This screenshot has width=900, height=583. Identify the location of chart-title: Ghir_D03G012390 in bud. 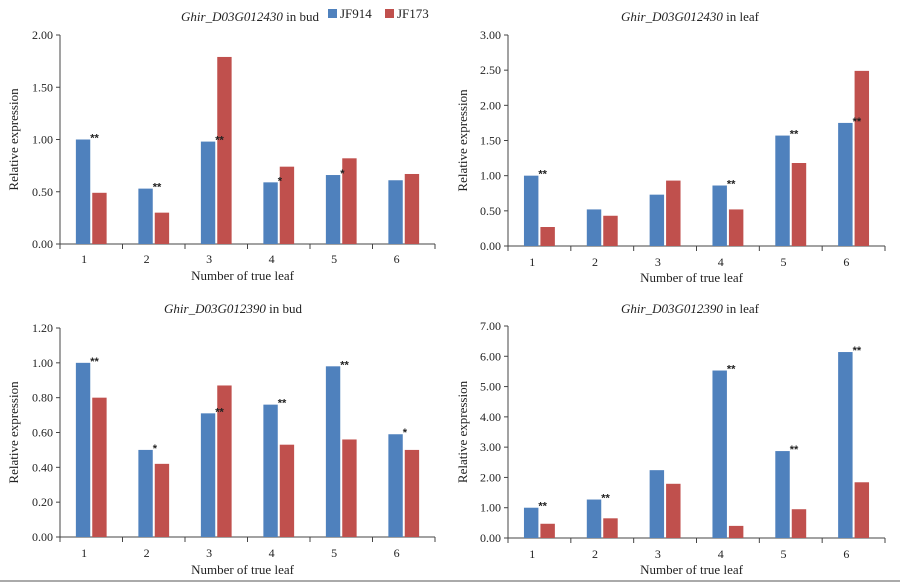
(233, 308).